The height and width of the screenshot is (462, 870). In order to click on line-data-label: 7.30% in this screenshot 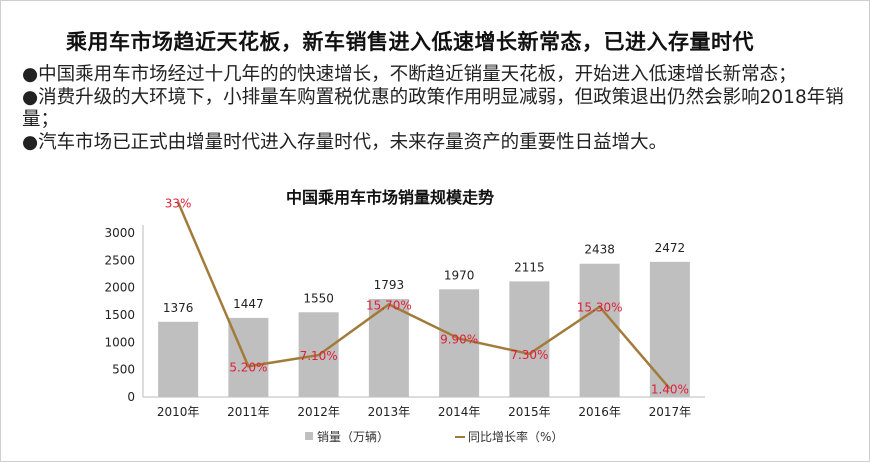, I will do `click(529, 355)`.